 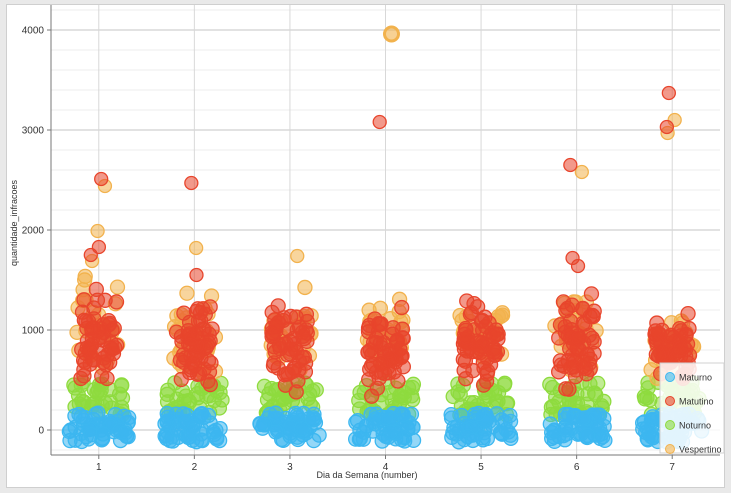 I want to click on legend-label: Vespertino, so click(x=700, y=450).